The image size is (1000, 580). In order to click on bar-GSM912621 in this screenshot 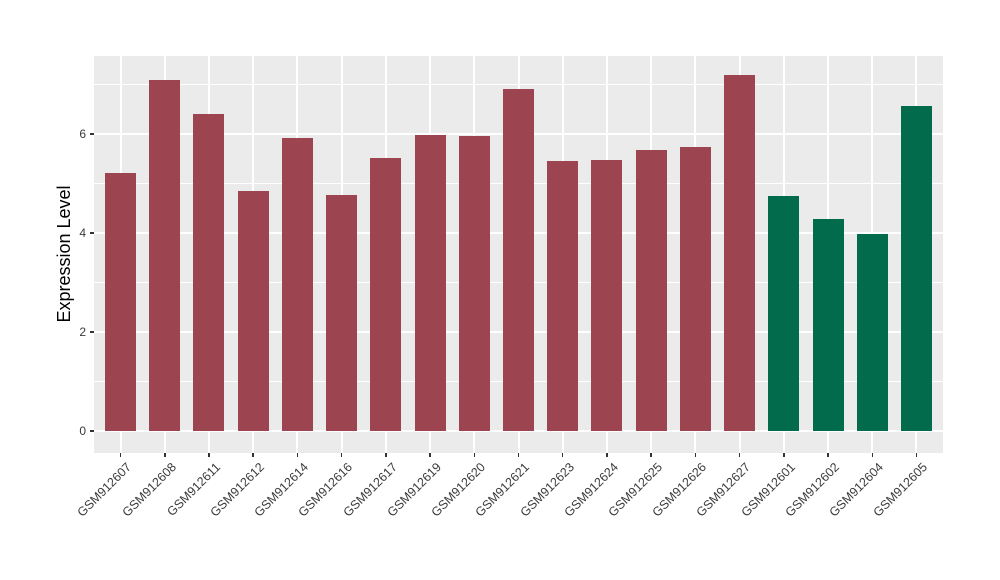, I will do `click(518, 260)`.